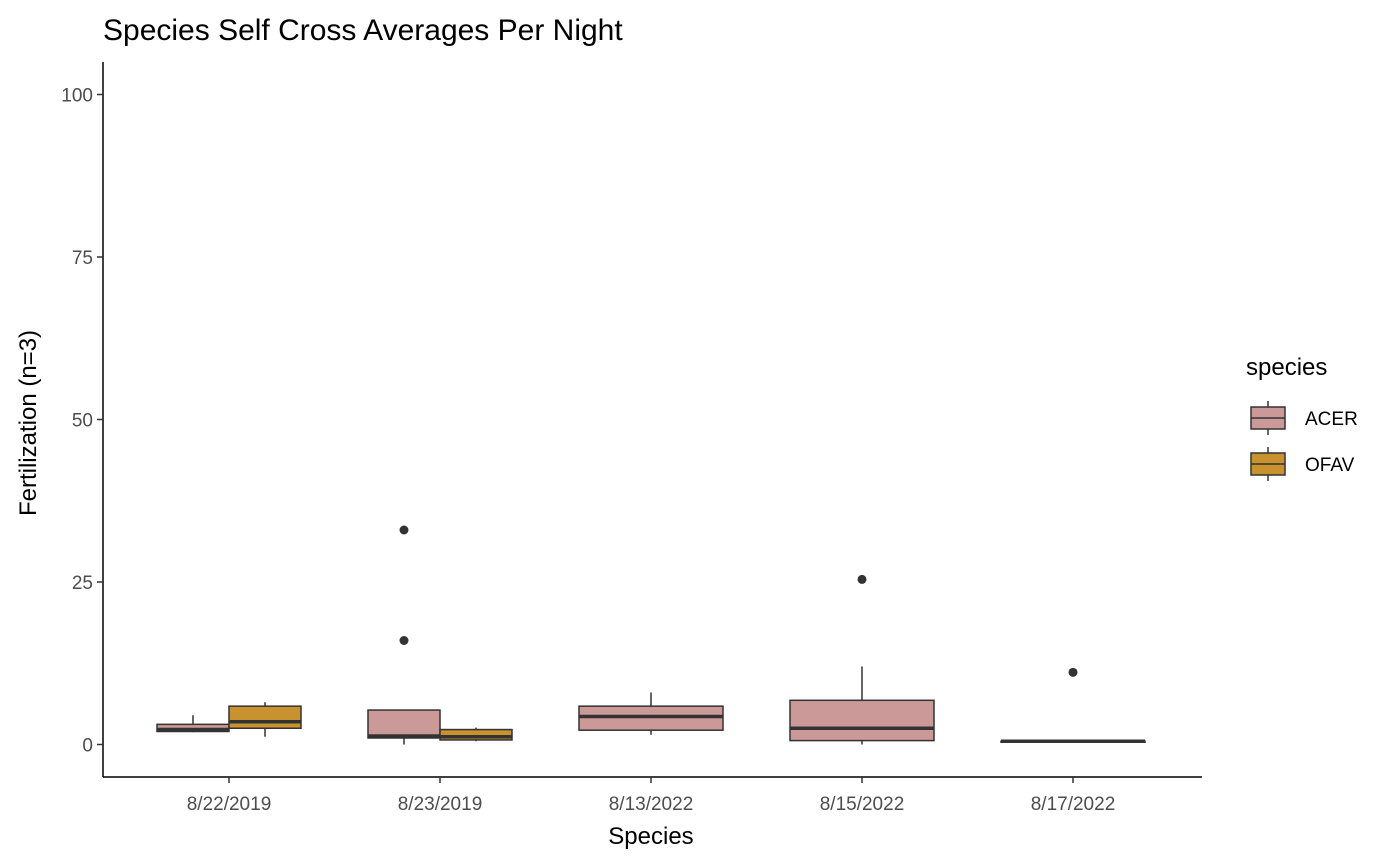 This screenshot has height=865, width=1400. What do you see at coordinates (440, 804) in the screenshot?
I see `x-tick-label: 8/23/2019` at bounding box center [440, 804].